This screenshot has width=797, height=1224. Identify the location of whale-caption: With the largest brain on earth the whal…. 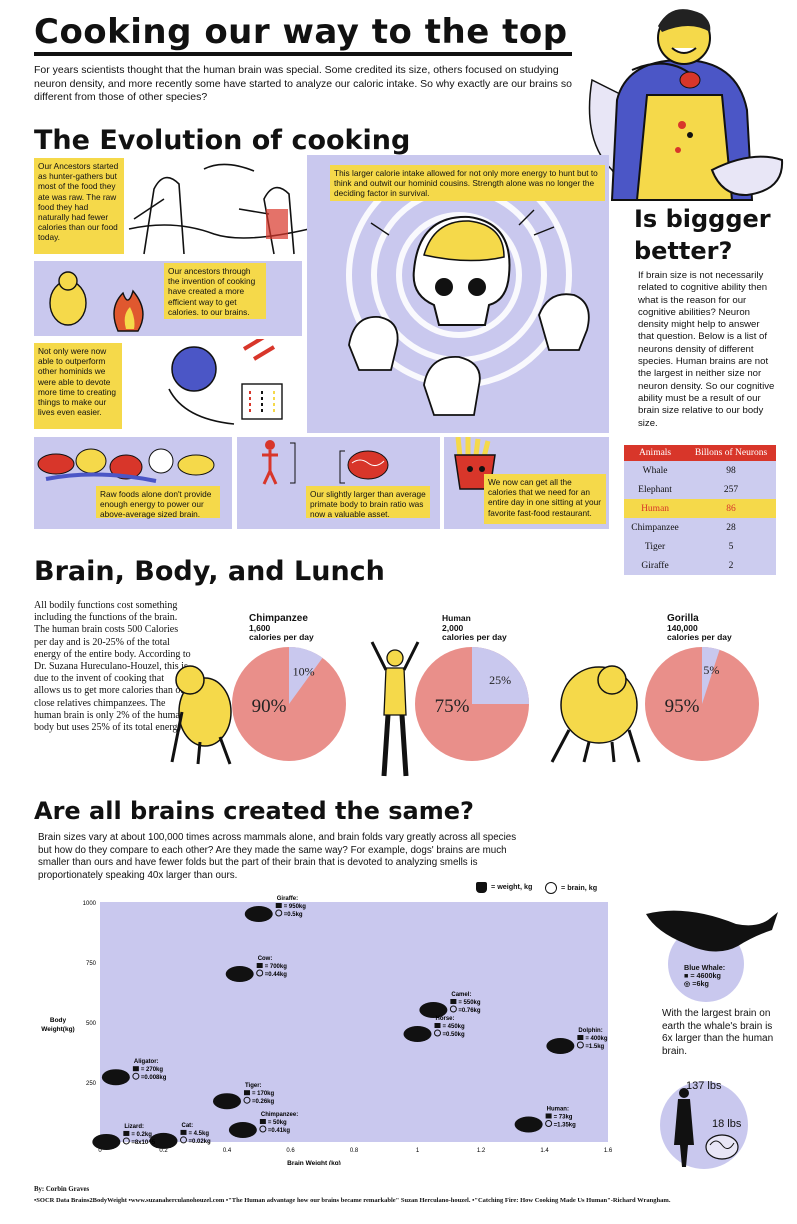
(718, 1032).